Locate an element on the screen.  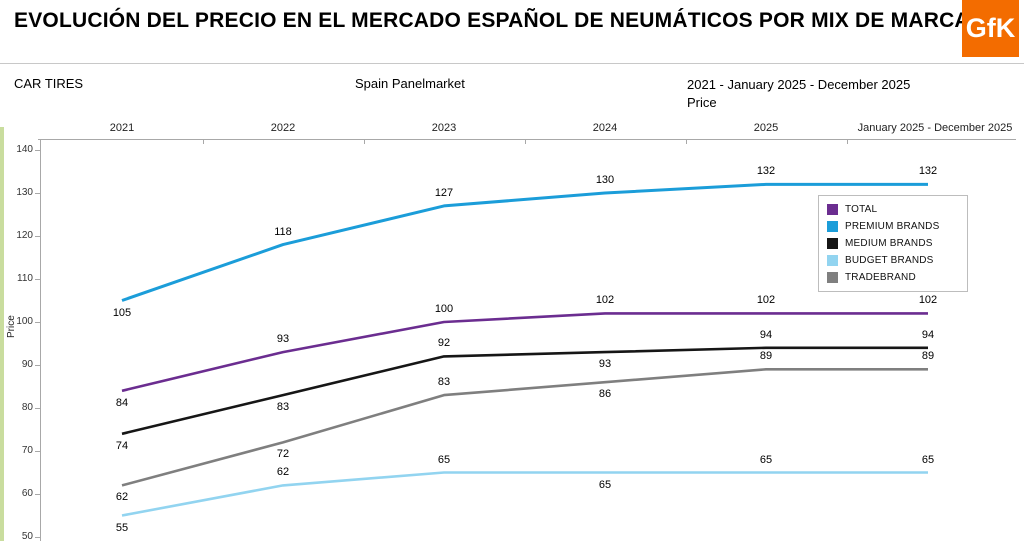
header-divider is located at coordinates (512, 63).